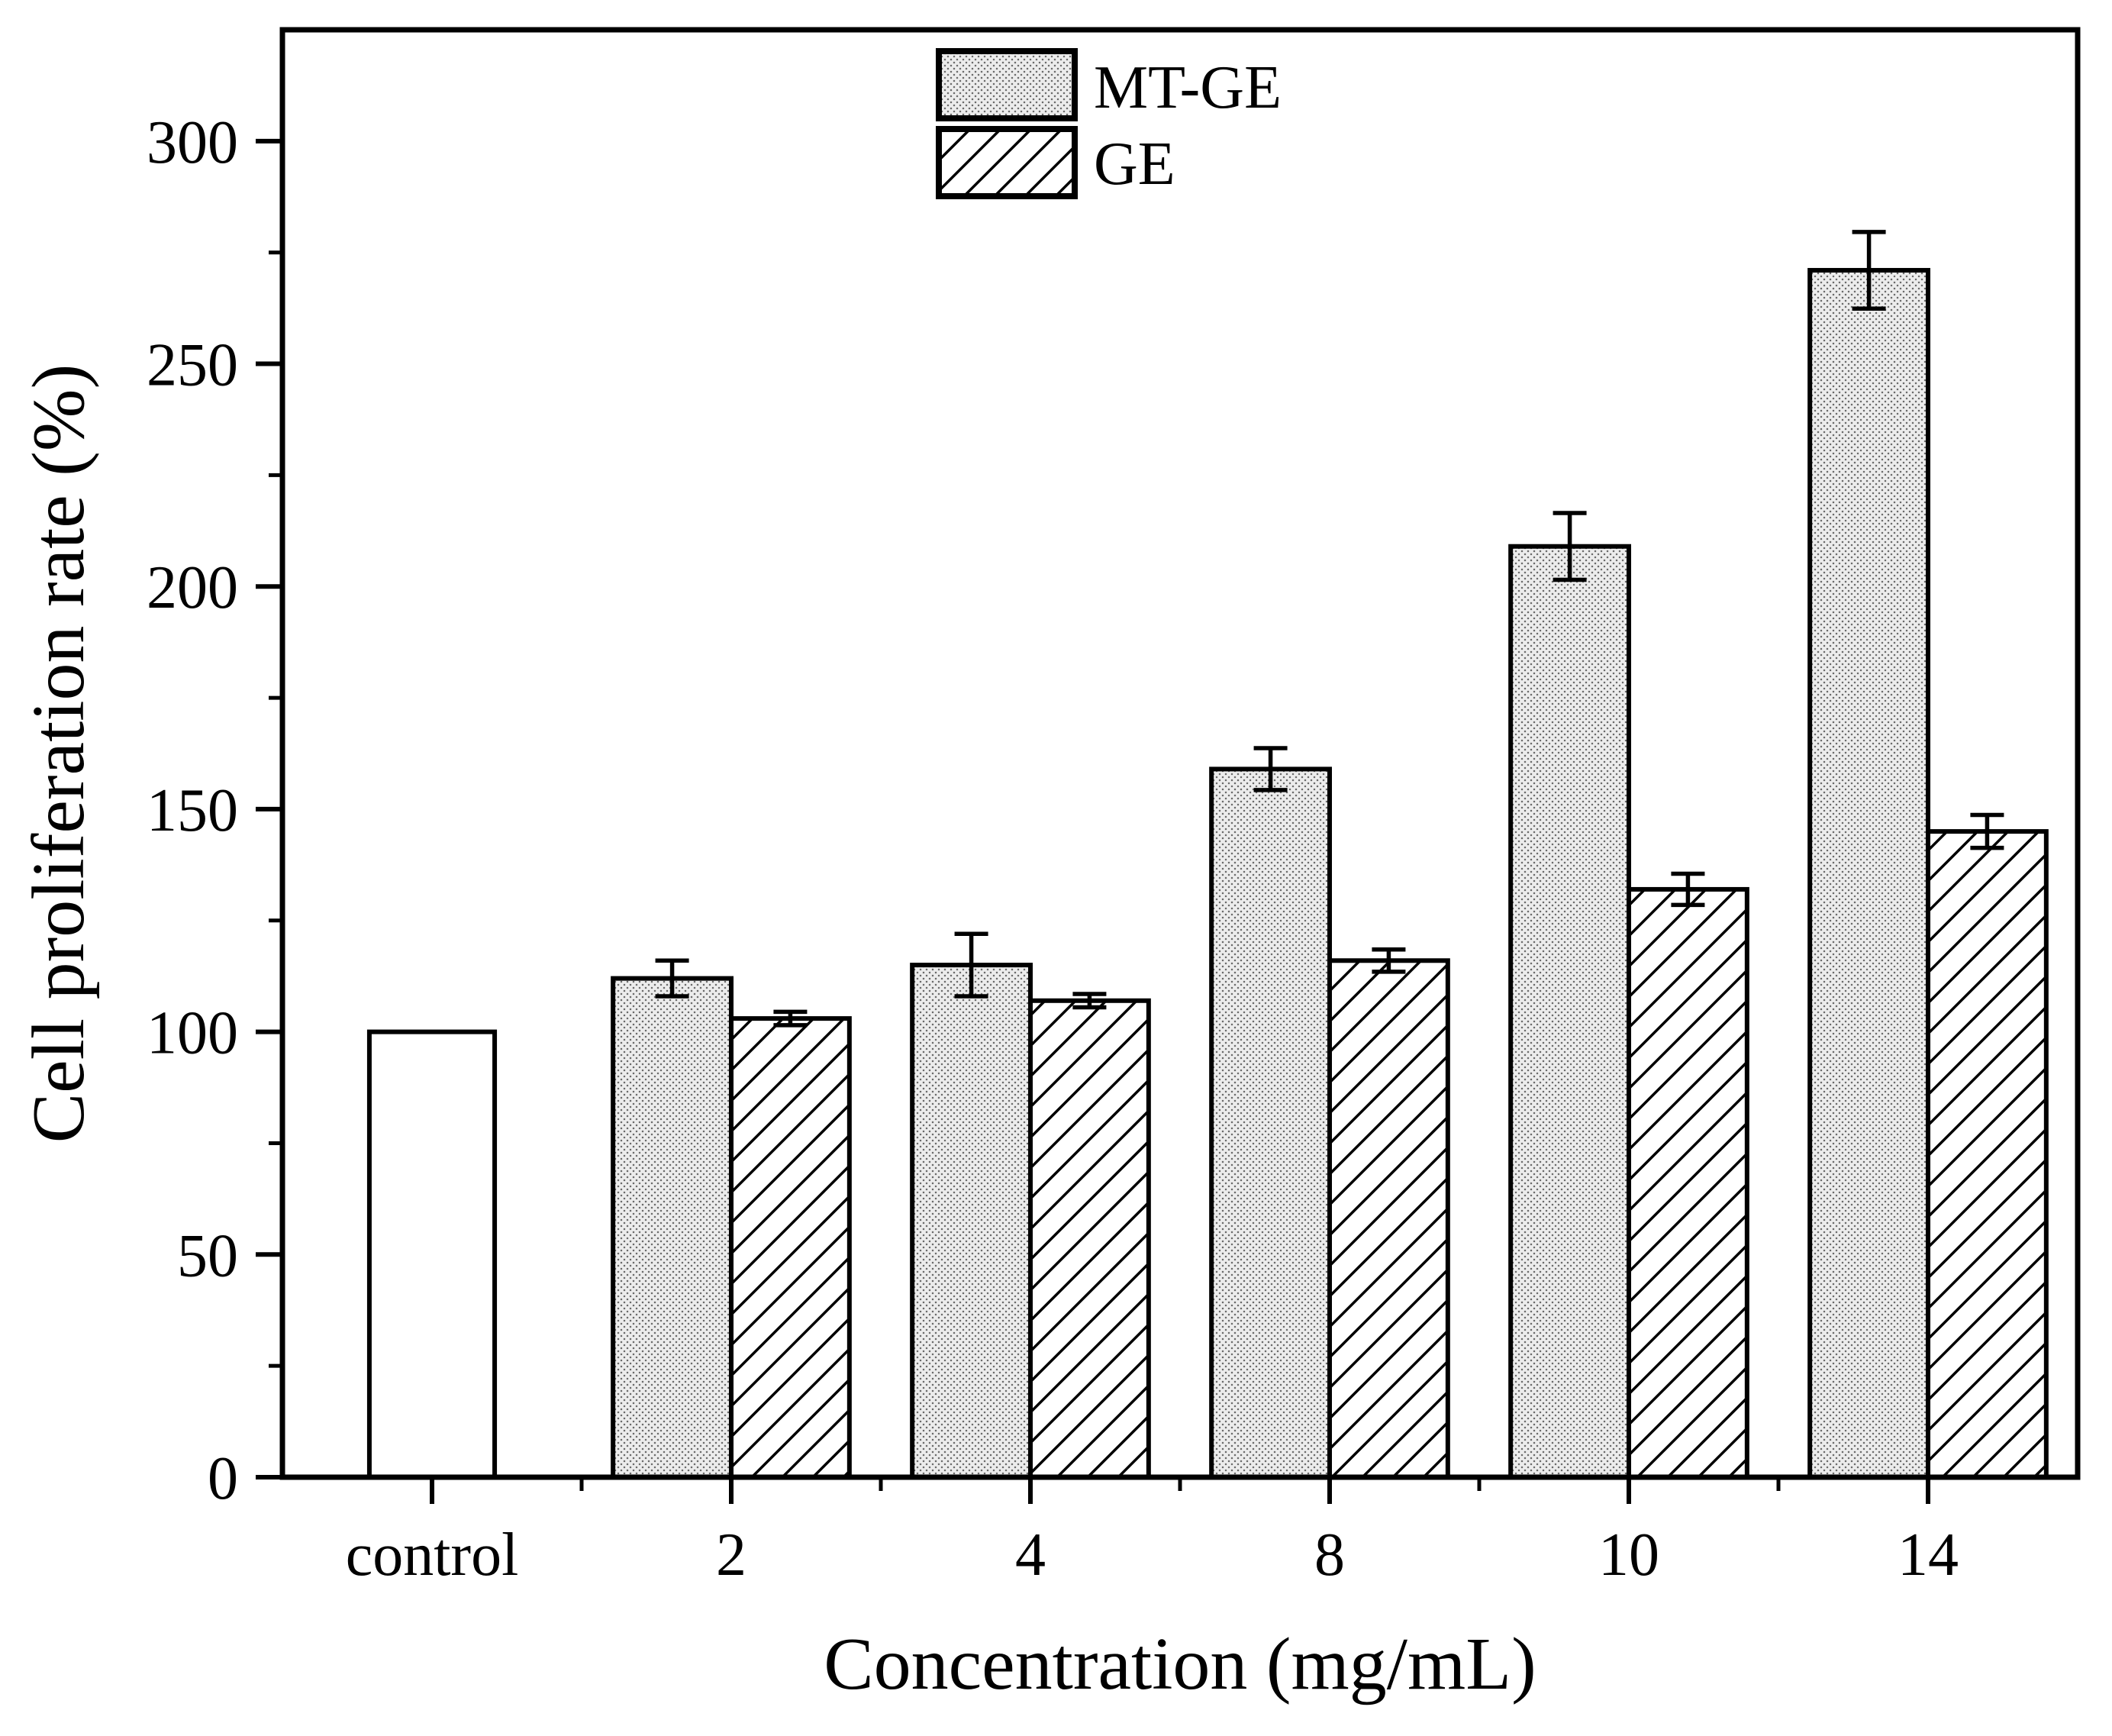  What do you see at coordinates (59, 753) in the screenshot?
I see `y-axis-title: Cell proliferation rate (%)` at bounding box center [59, 753].